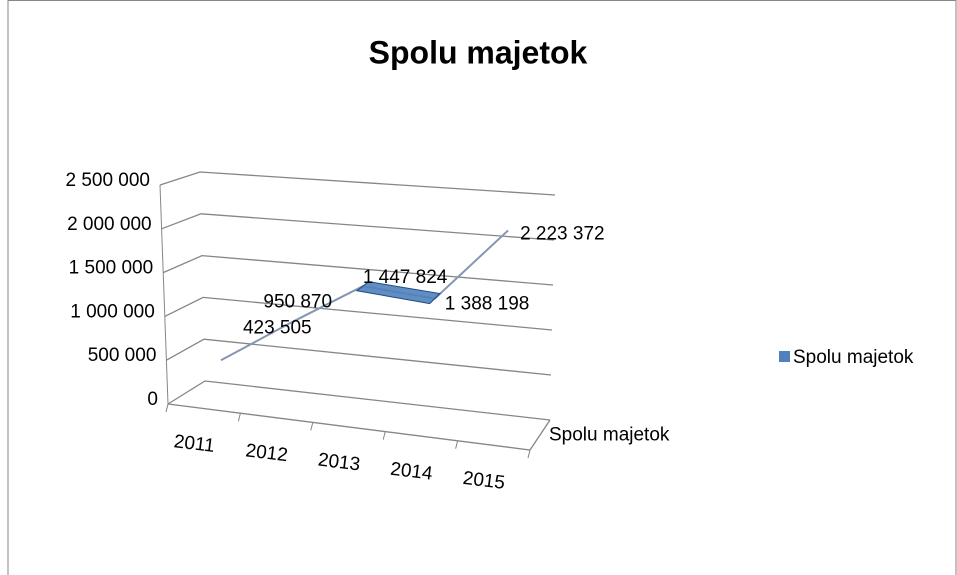  I want to click on y-axis, so click(164, 294).